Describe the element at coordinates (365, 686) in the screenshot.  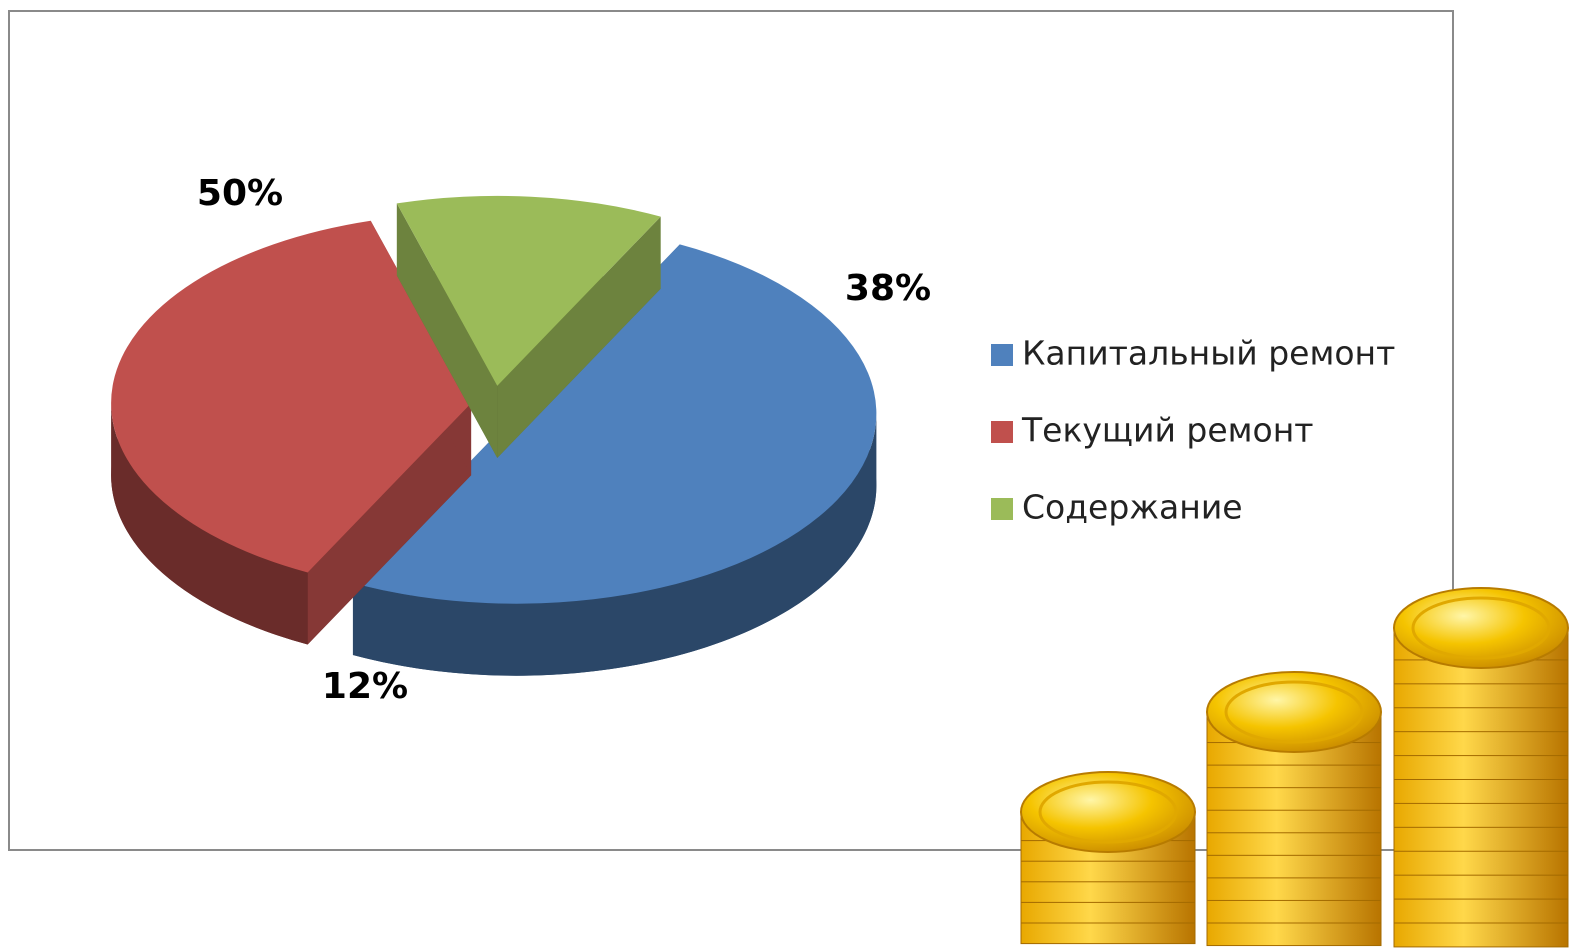
I see `data-label: 12%` at that location.